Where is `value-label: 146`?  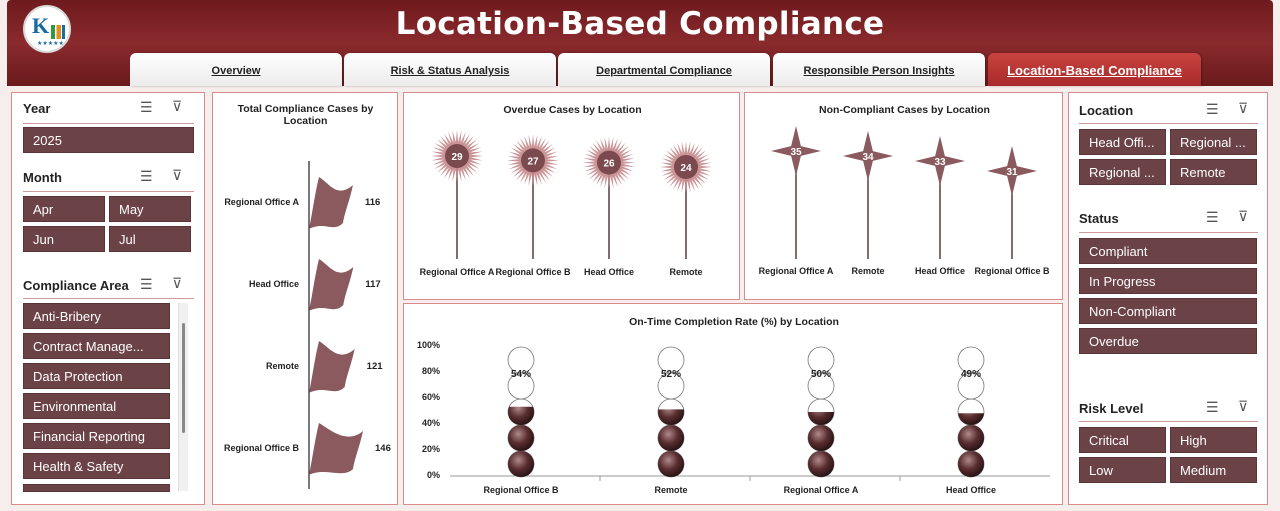
value-label: 146 is located at coordinates (383, 448).